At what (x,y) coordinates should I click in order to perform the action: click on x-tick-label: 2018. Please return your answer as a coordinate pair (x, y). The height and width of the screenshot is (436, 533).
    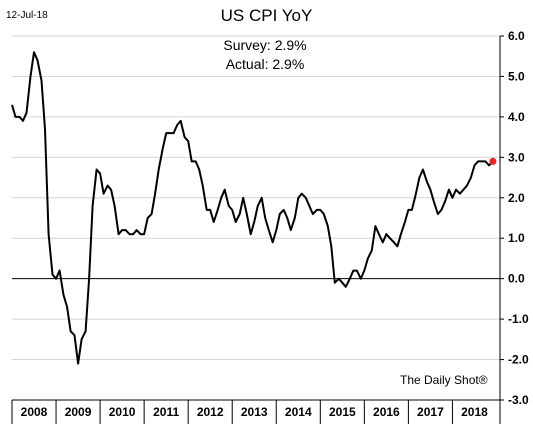
    Looking at the image, I should click on (474, 412).